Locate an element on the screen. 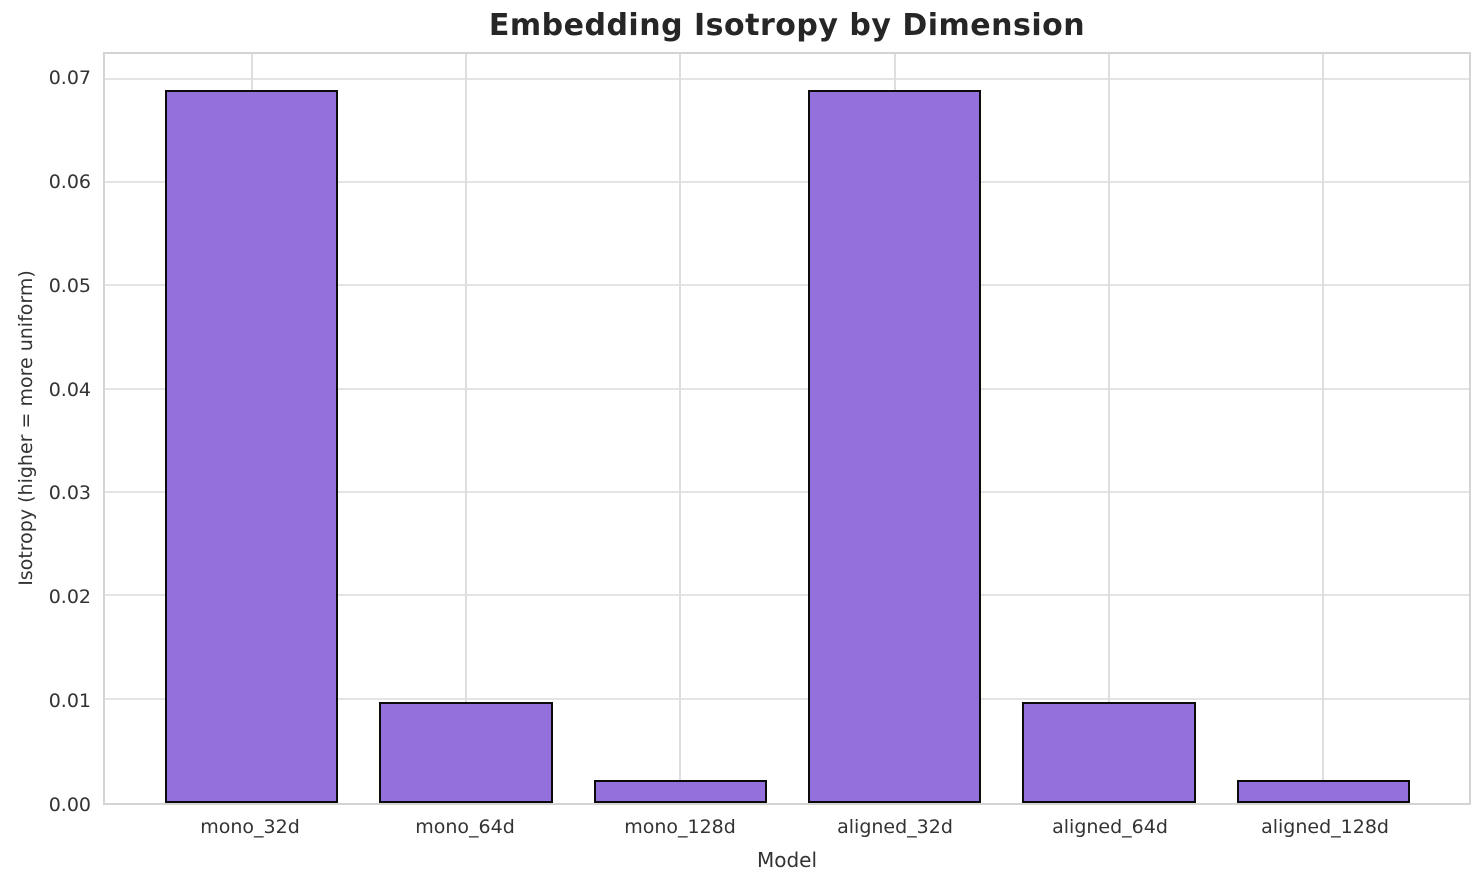 This screenshot has width=1484, height=885. y-tick-label: 0.00 is located at coordinates (69, 805).